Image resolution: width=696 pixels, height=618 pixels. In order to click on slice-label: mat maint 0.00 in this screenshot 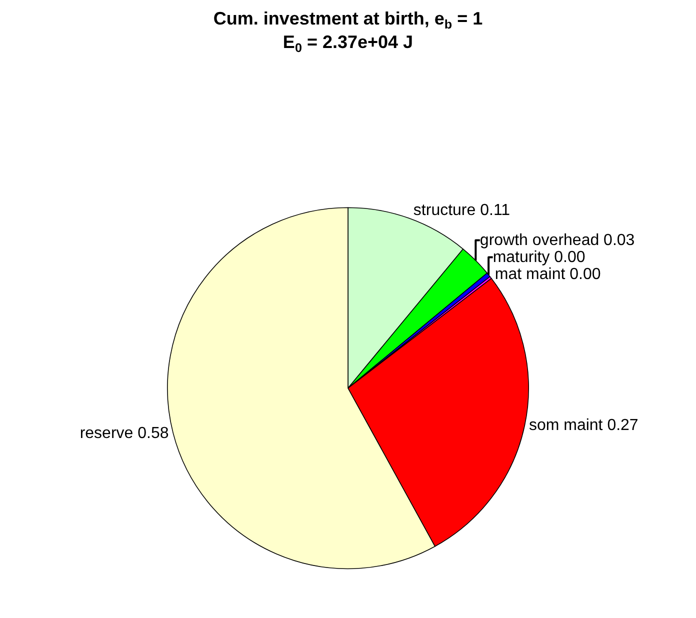, I will do `click(547, 274)`.